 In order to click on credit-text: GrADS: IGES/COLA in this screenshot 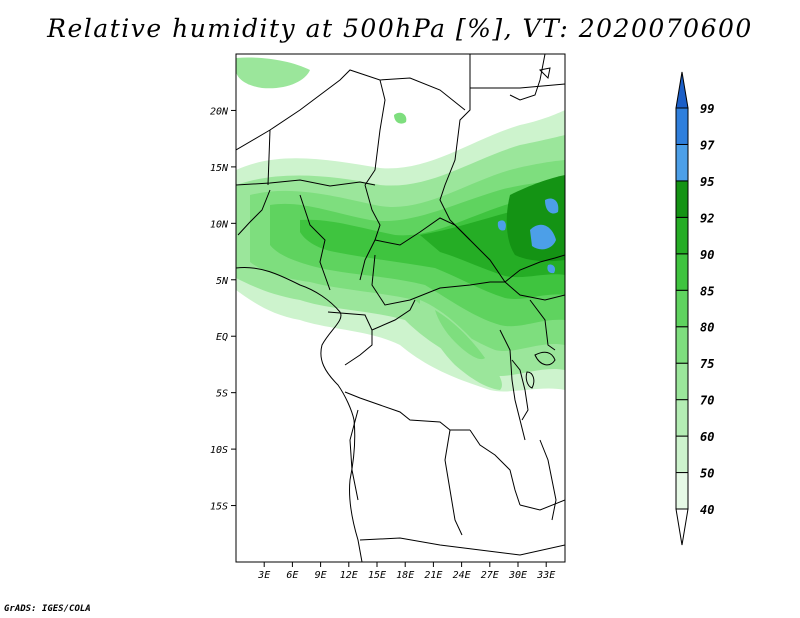, I will do `click(47, 609)`.